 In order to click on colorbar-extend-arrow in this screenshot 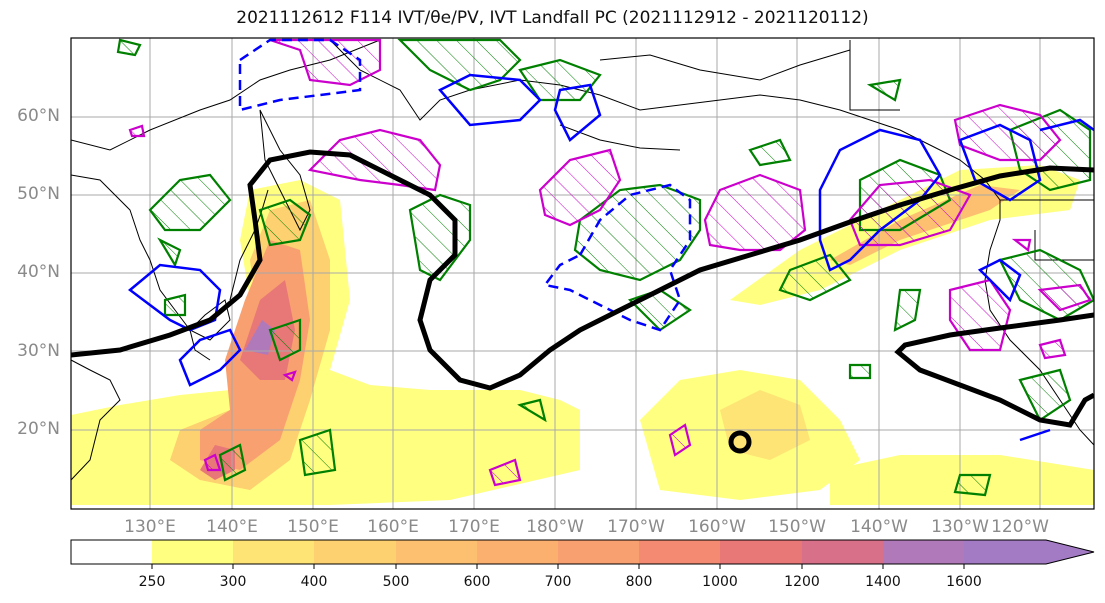, I will do `click(1070, 552)`.